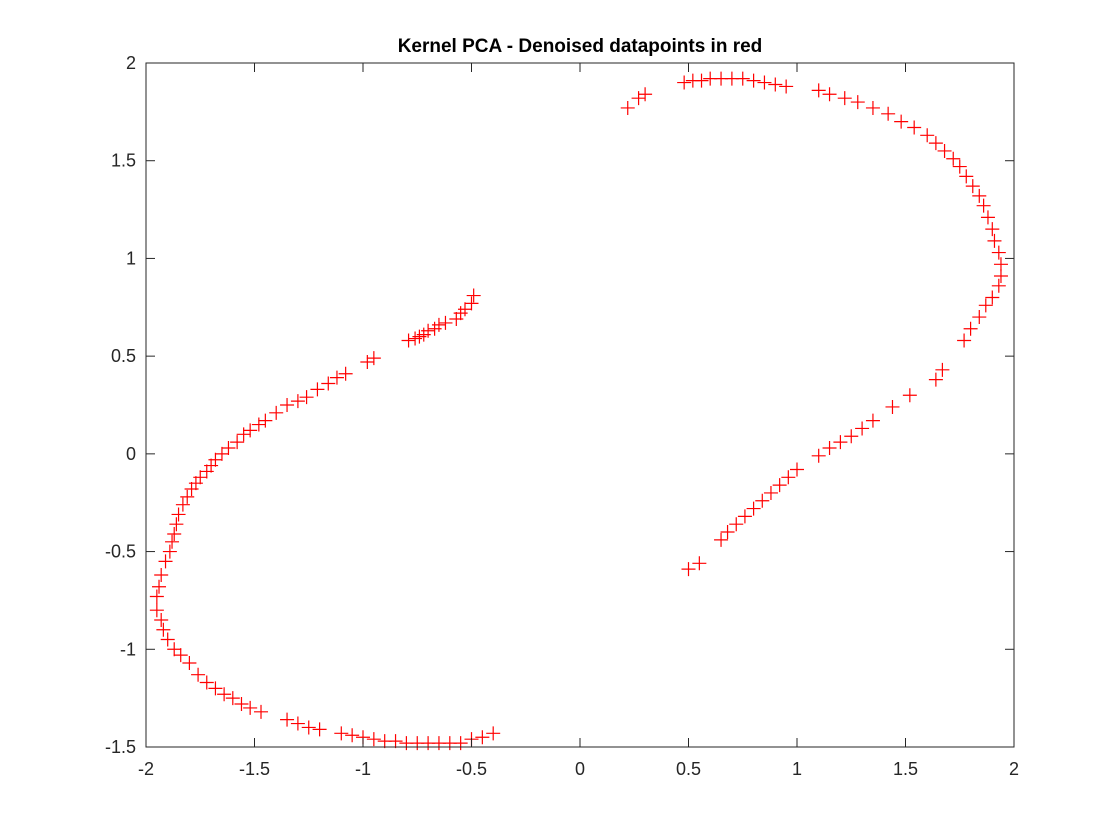  What do you see at coordinates (131, 454) in the screenshot?
I see `y-tick-label: 0` at bounding box center [131, 454].